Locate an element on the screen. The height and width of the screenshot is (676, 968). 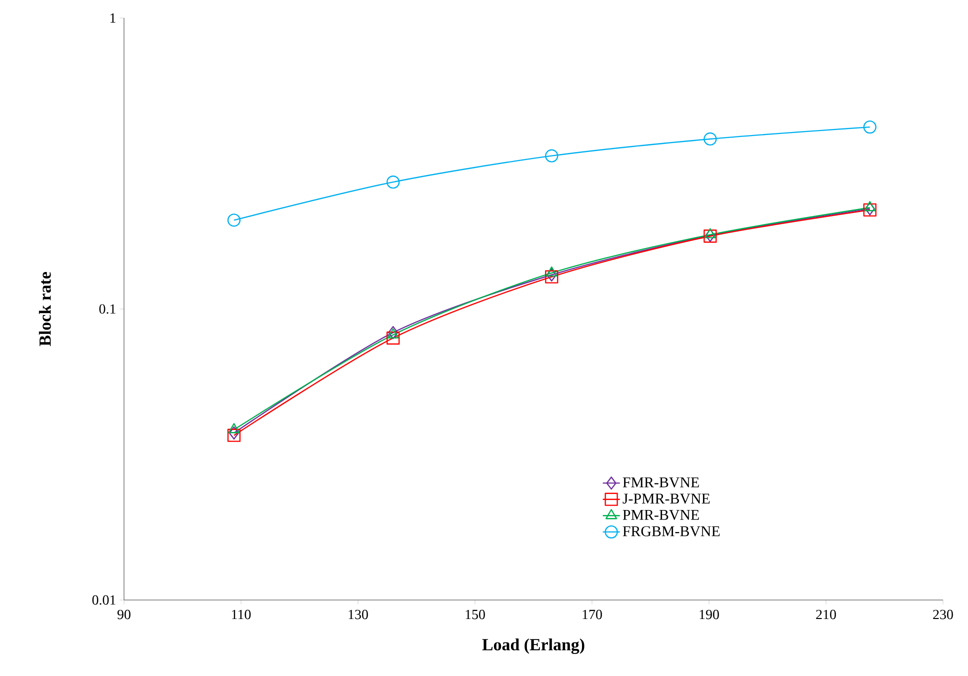
y-axis-title: Block rate is located at coordinates (44, 309).